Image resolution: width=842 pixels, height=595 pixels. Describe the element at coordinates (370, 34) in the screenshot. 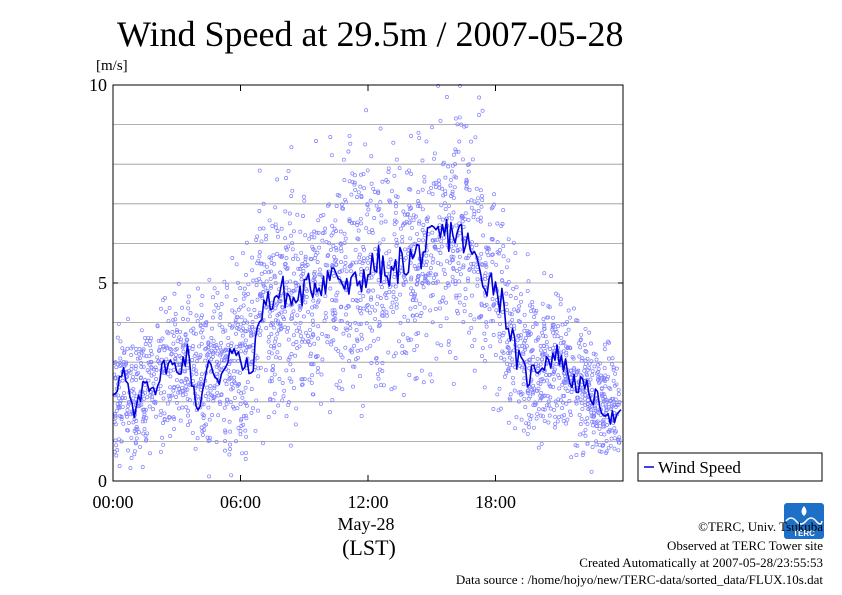

I see `chart-title: Wind Speed at 29.5m / 2007-05-28` at that location.